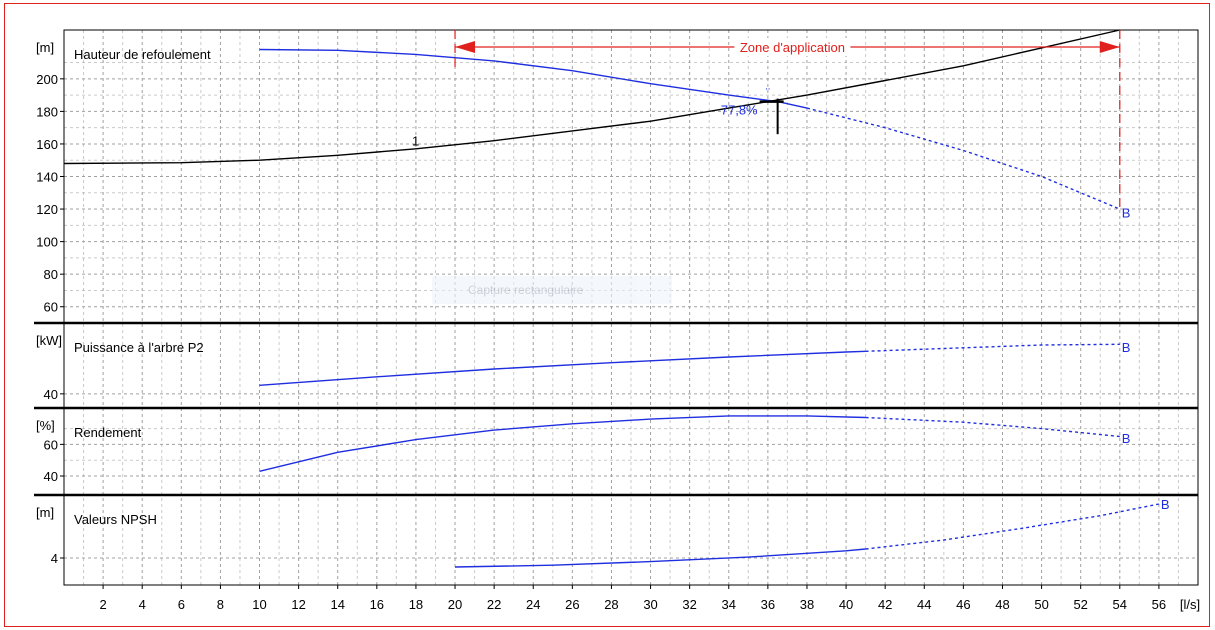  What do you see at coordinates (1120, 604) in the screenshot?
I see `x-tick-label: 54` at bounding box center [1120, 604].